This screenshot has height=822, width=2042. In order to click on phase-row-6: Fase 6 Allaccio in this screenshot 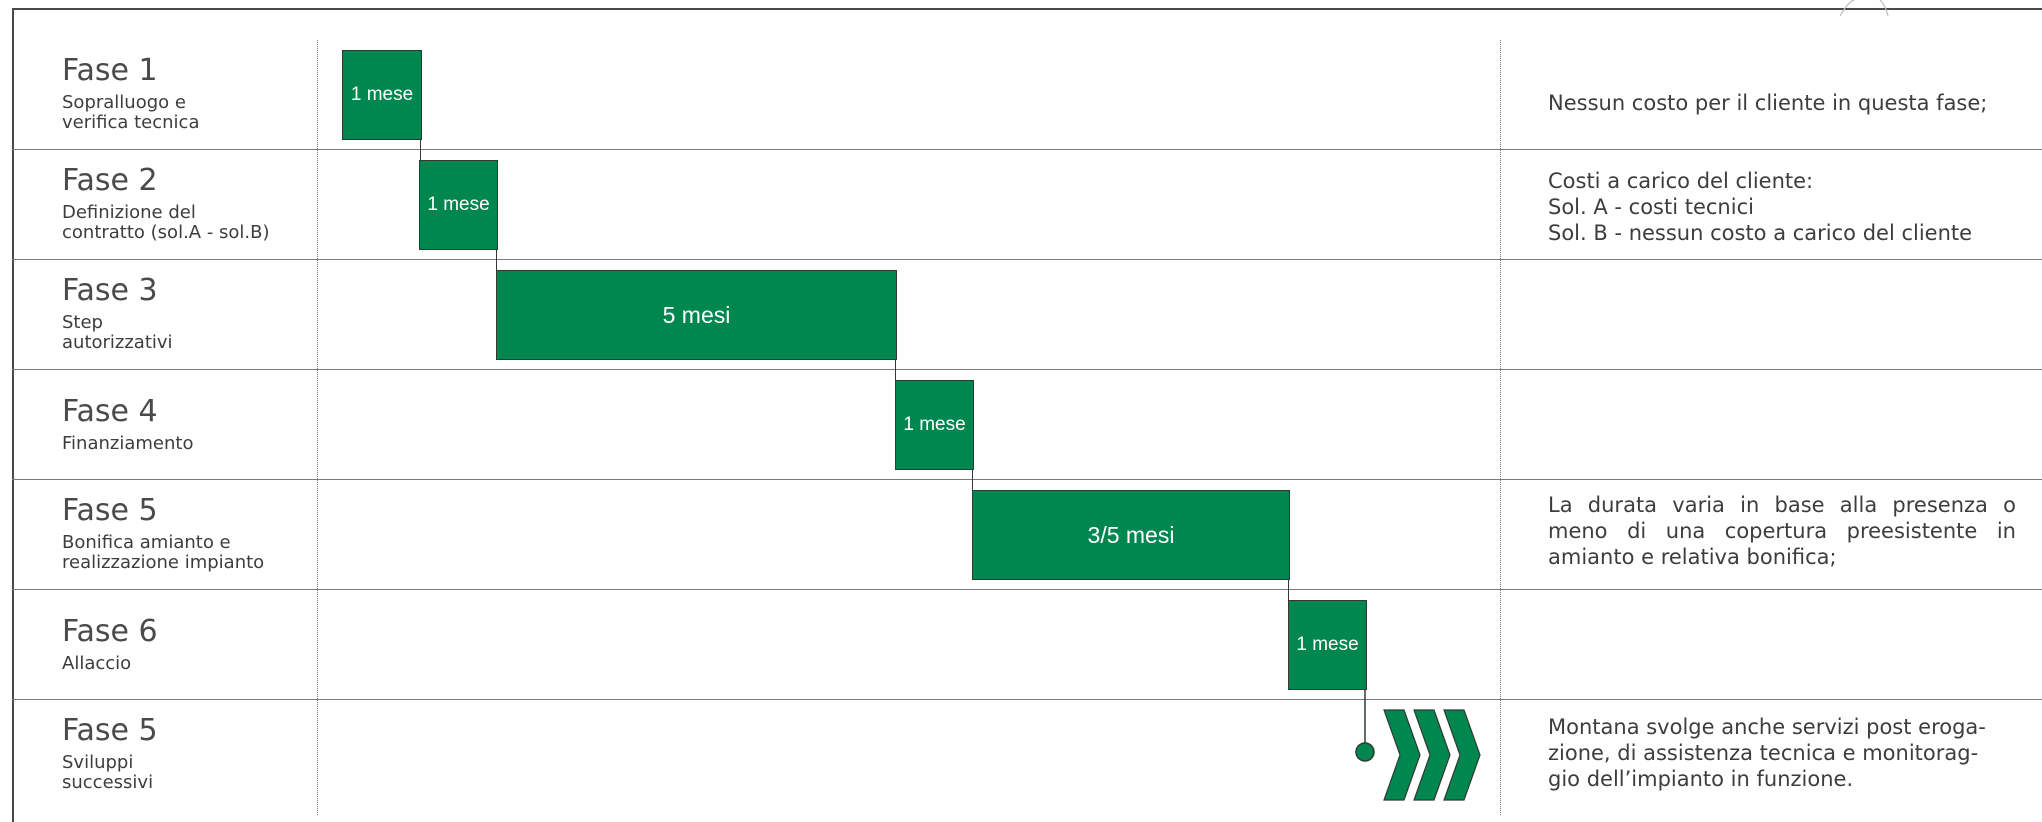, I will do `click(1027, 645)`.